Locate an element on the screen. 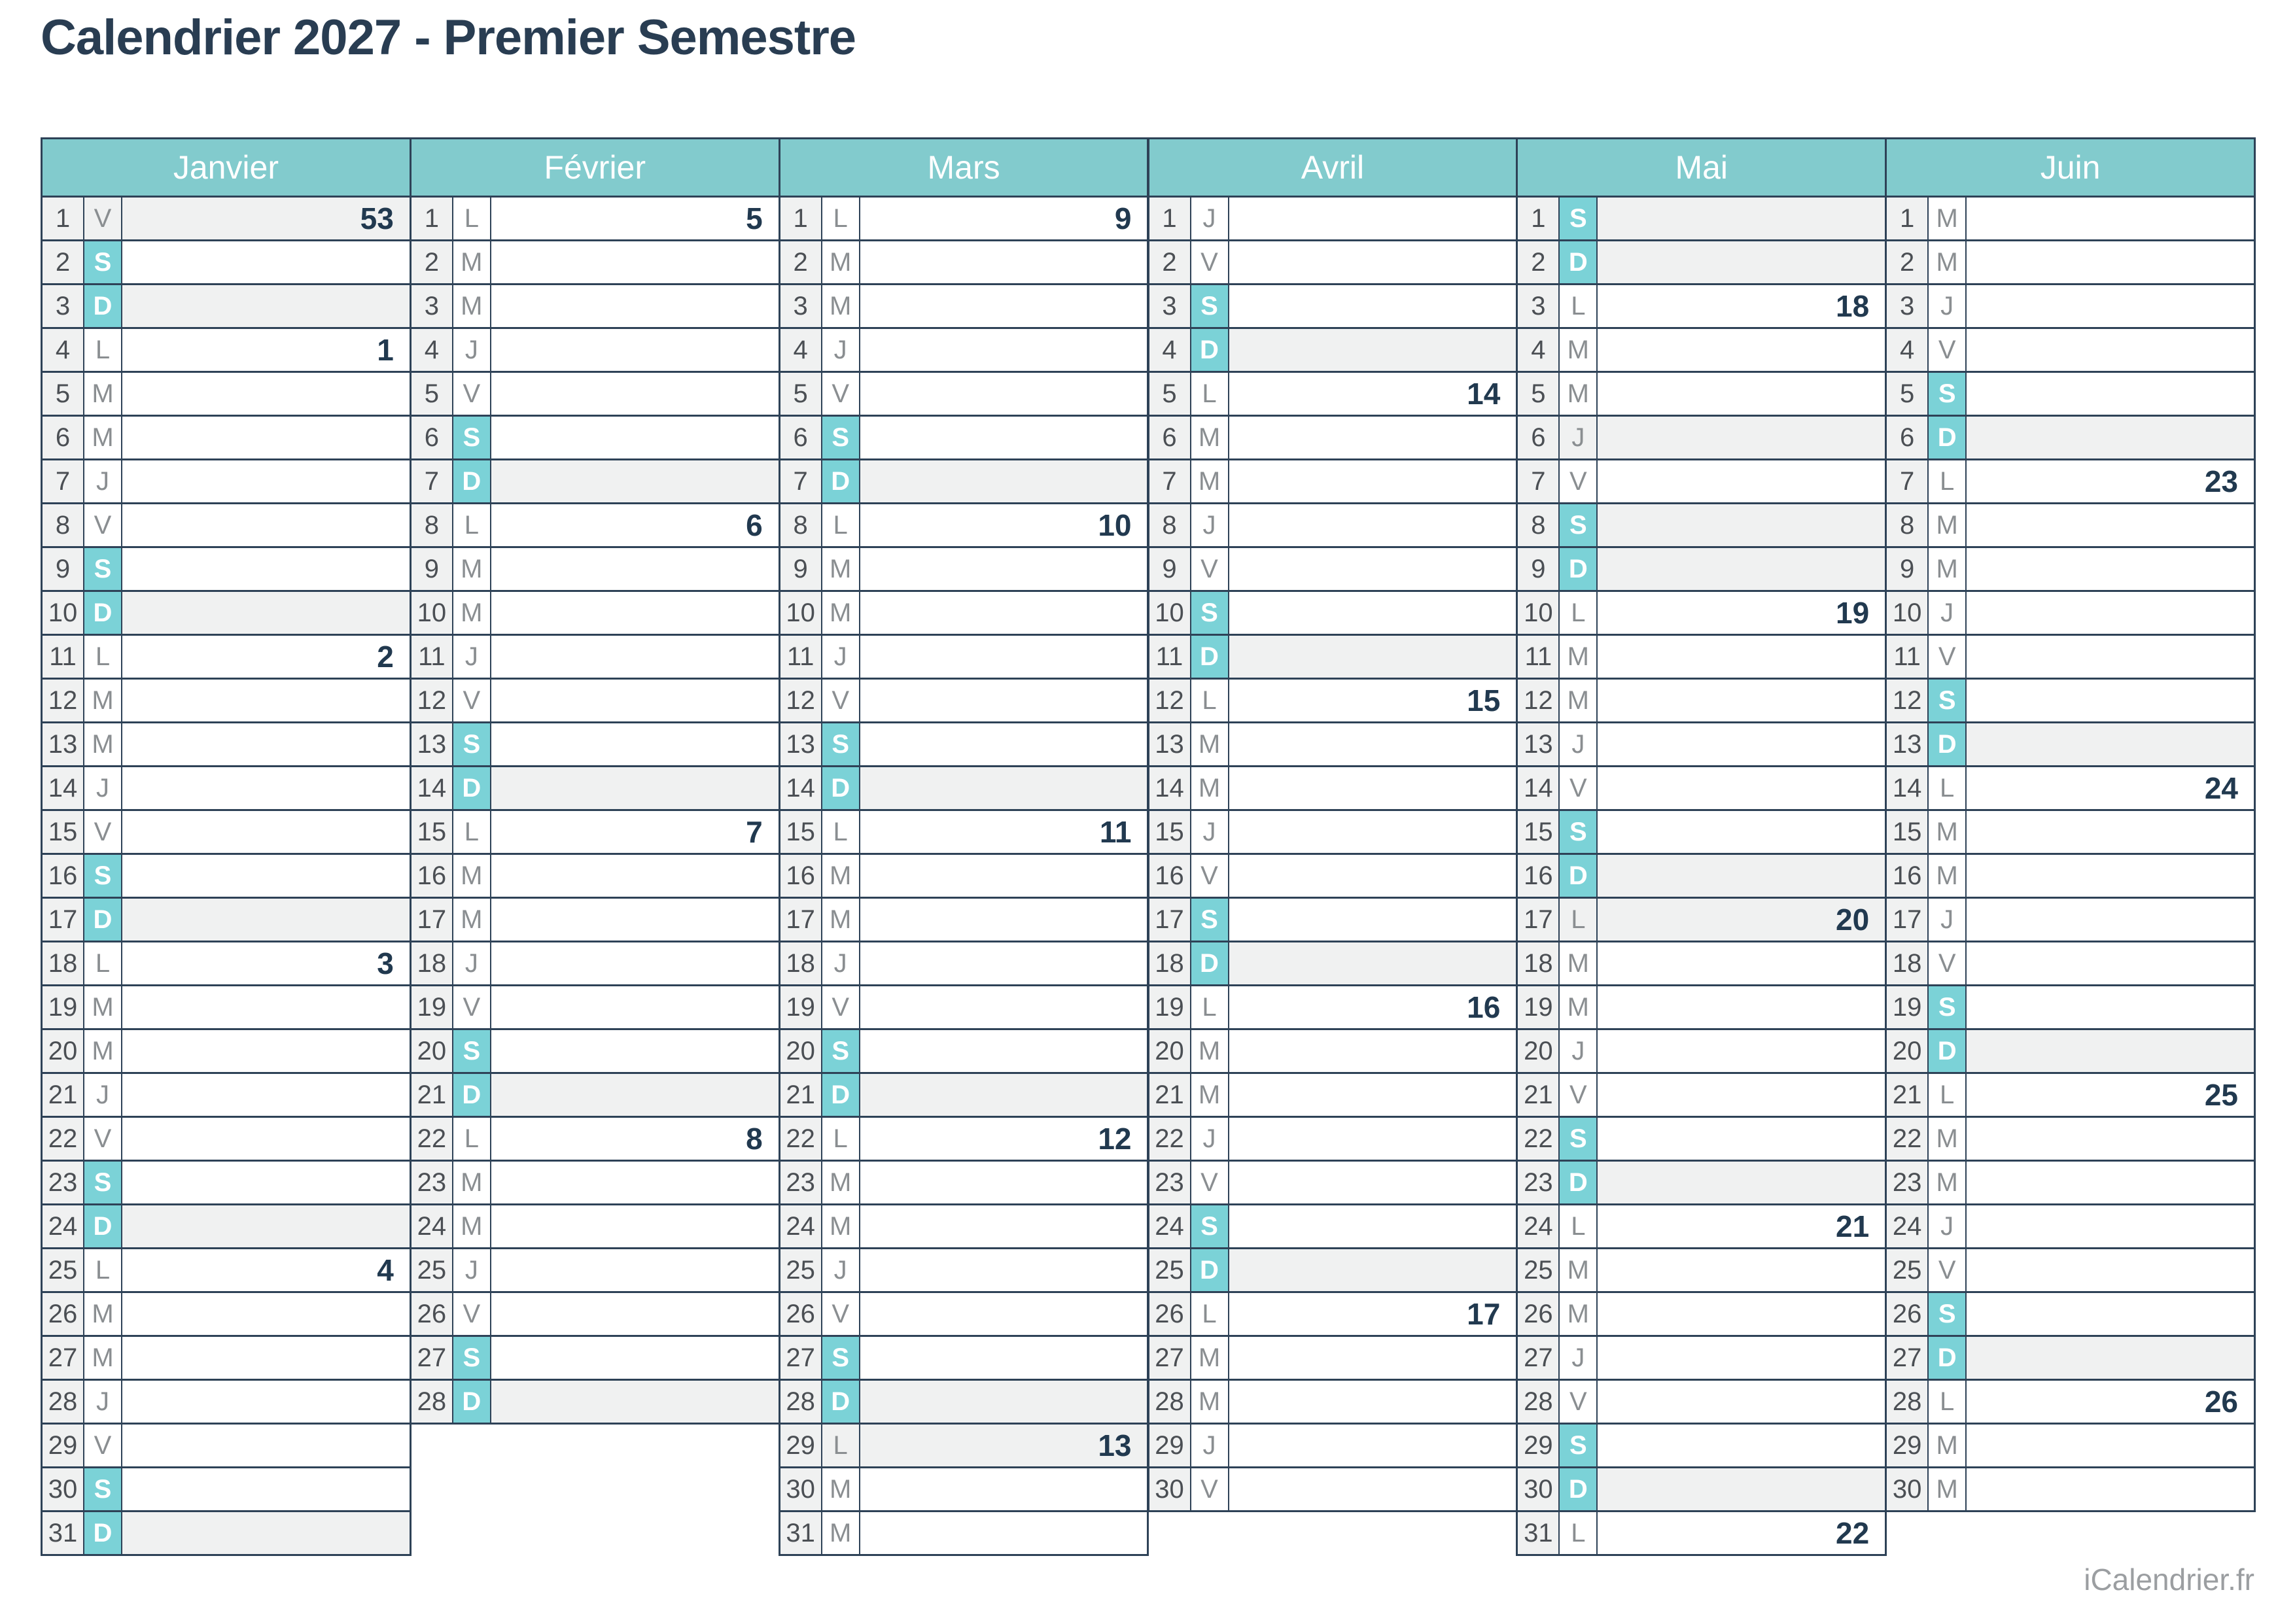 Image resolution: width=2295 pixels, height=1624 pixels. day-number: 4 is located at coordinates (1539, 350).